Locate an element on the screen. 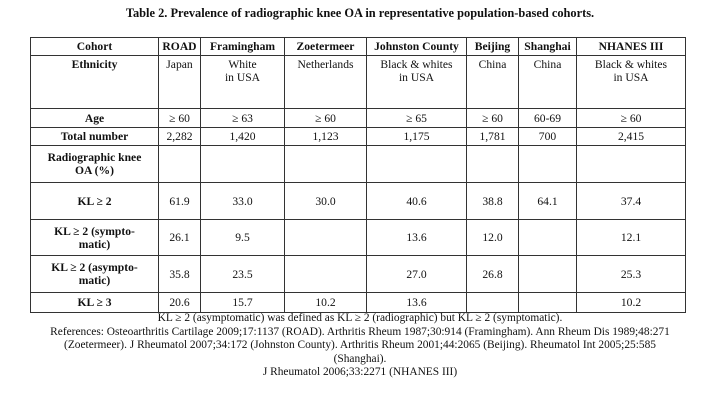 This screenshot has width=720, height=400. table-cell: 1,123 is located at coordinates (325, 136).